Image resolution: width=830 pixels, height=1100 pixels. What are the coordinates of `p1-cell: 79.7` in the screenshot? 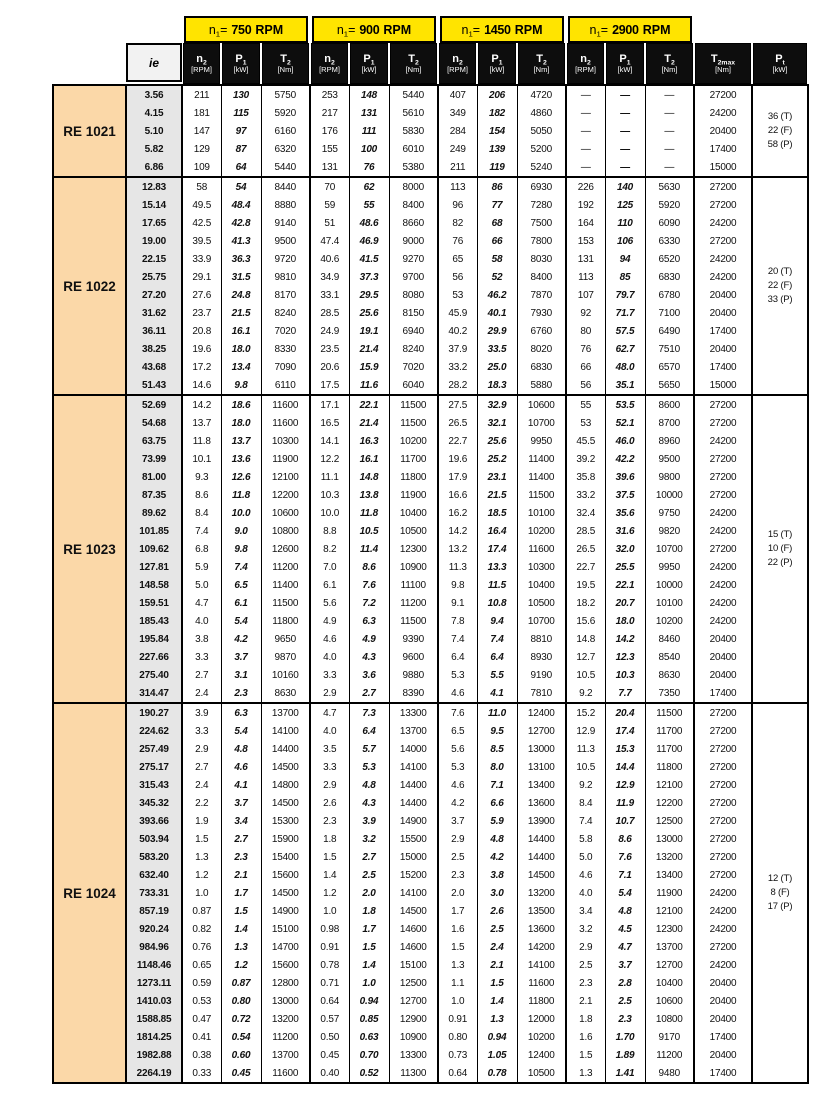 It's located at (624, 295).